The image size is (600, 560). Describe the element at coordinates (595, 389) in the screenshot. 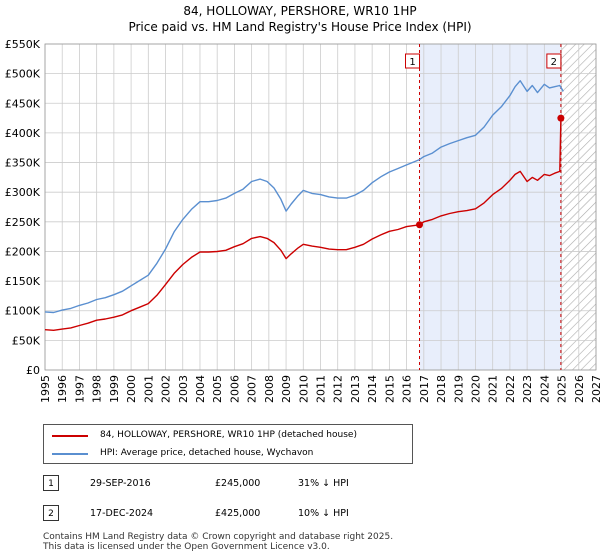

I see `x-tick-label: 2027` at that location.